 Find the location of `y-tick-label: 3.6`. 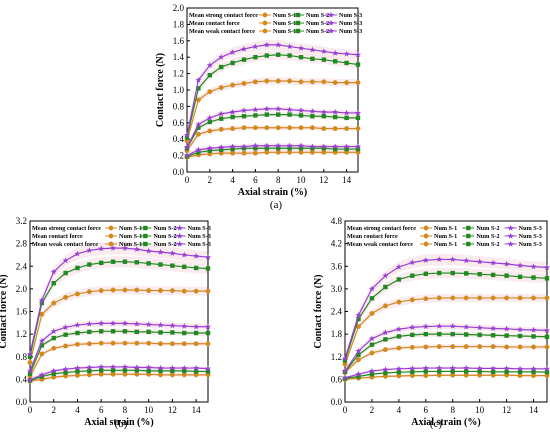

y-tick-label: 3.6 is located at coordinates (337, 266).